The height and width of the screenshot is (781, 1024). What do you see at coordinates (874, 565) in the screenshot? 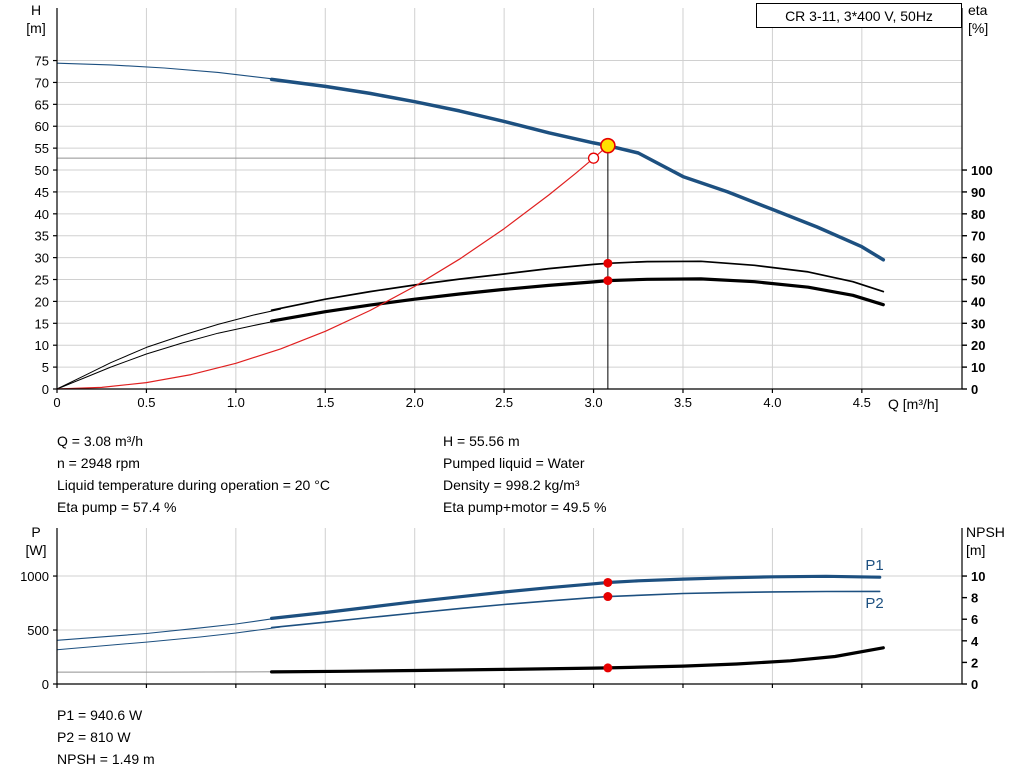
I see `p1-label: P1` at bounding box center [874, 565].